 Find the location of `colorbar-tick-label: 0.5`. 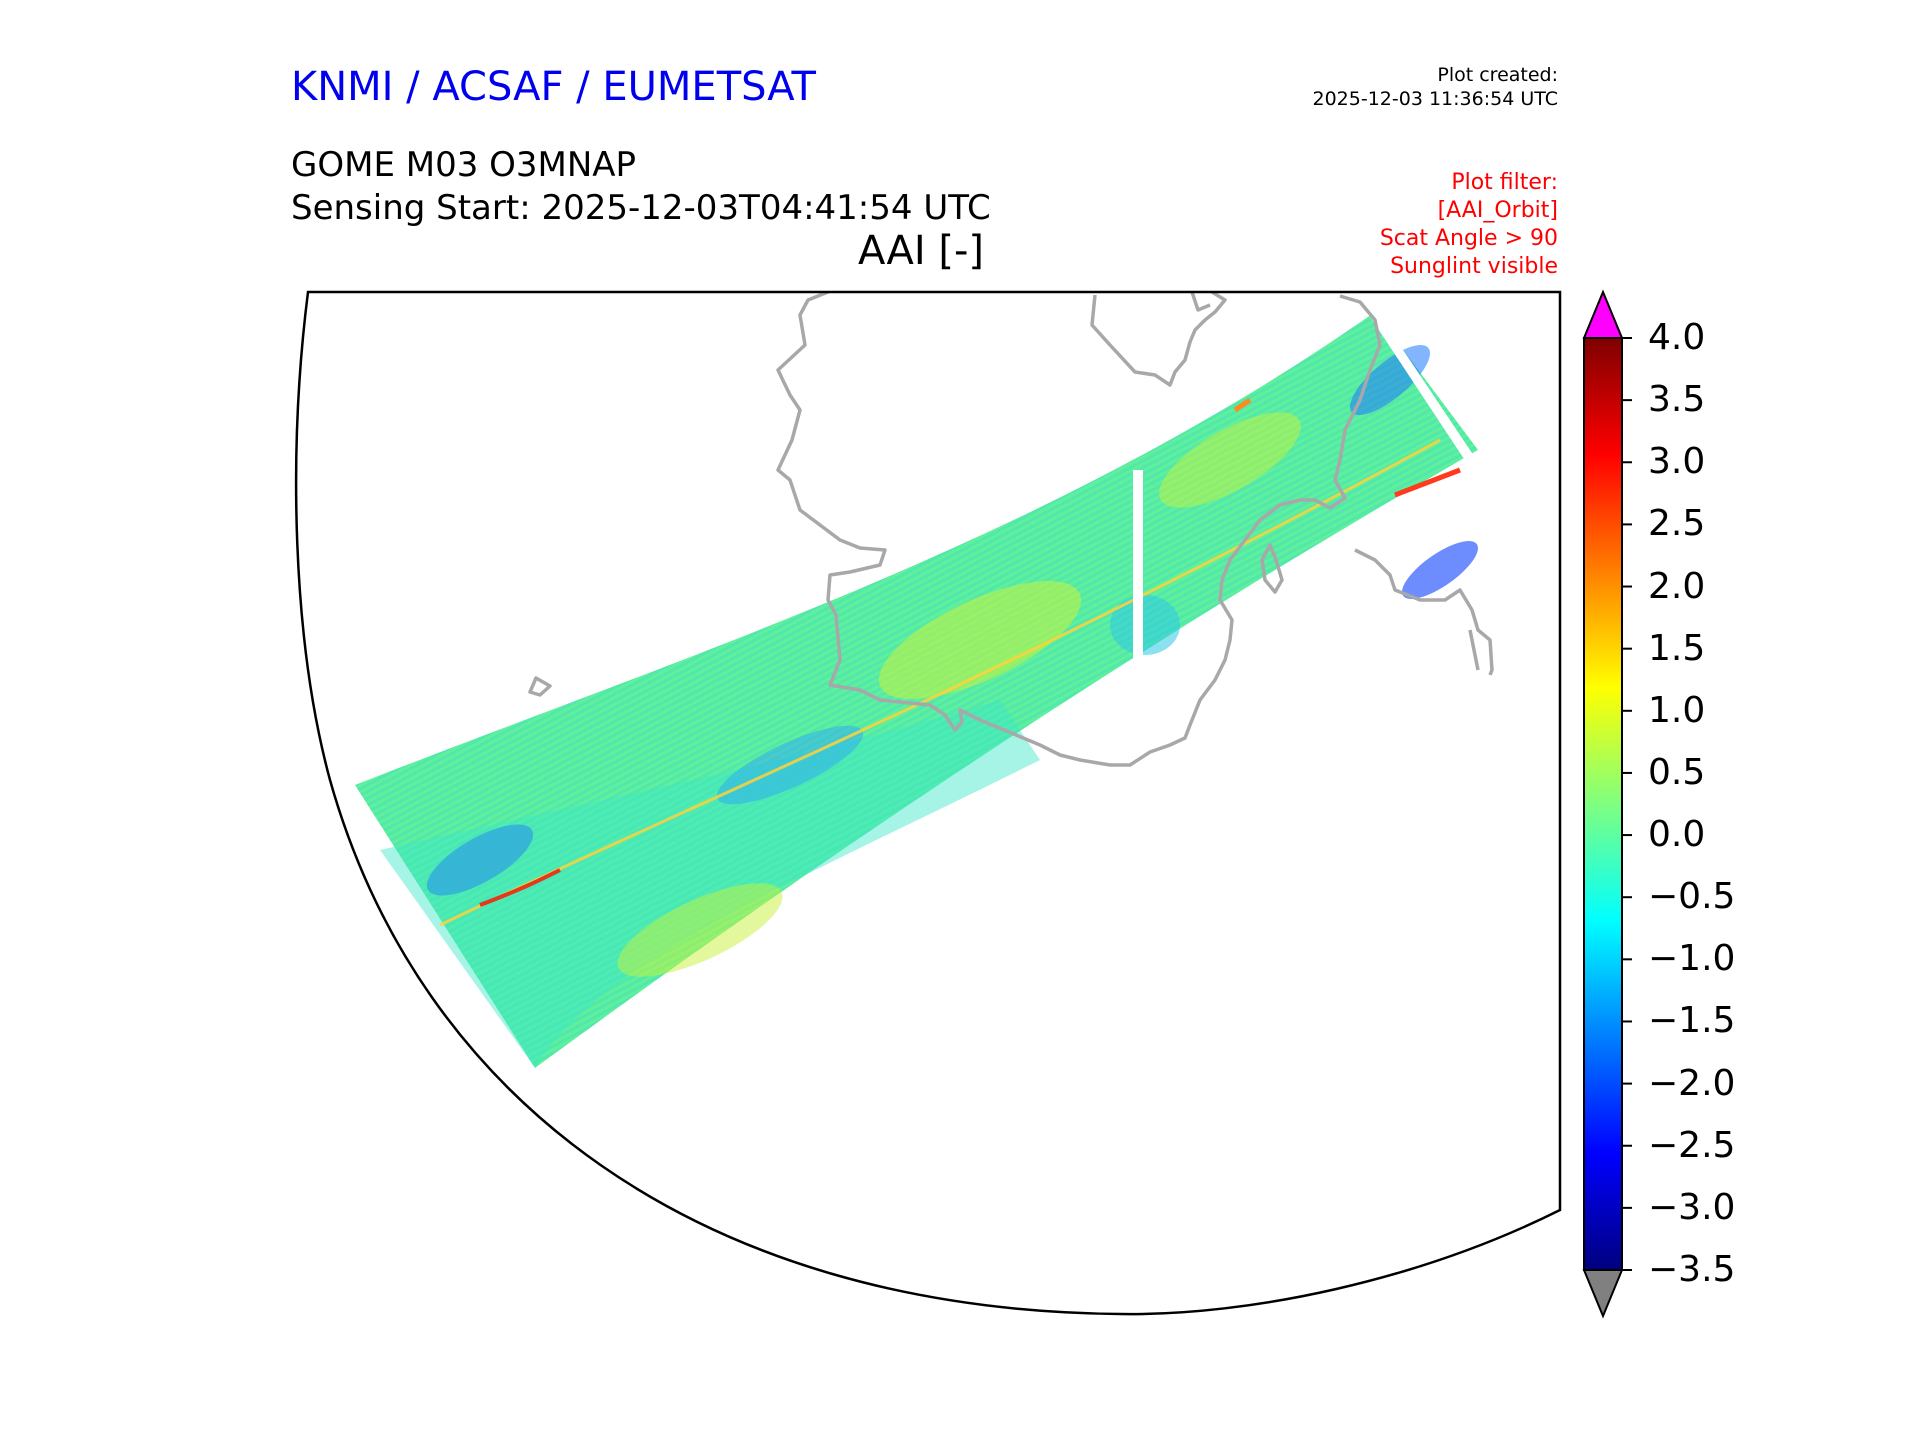

colorbar-tick-label: 0.5 is located at coordinates (1677, 772).